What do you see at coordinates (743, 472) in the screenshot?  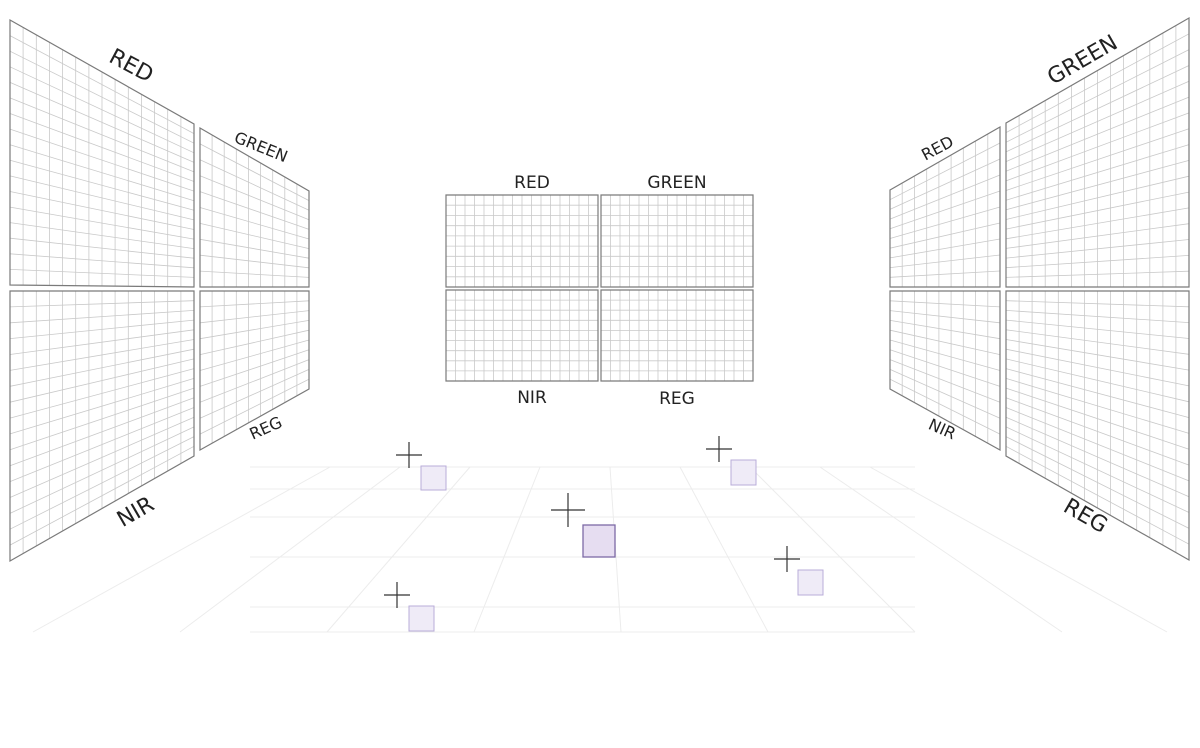 I see `marker-back-right` at bounding box center [743, 472].